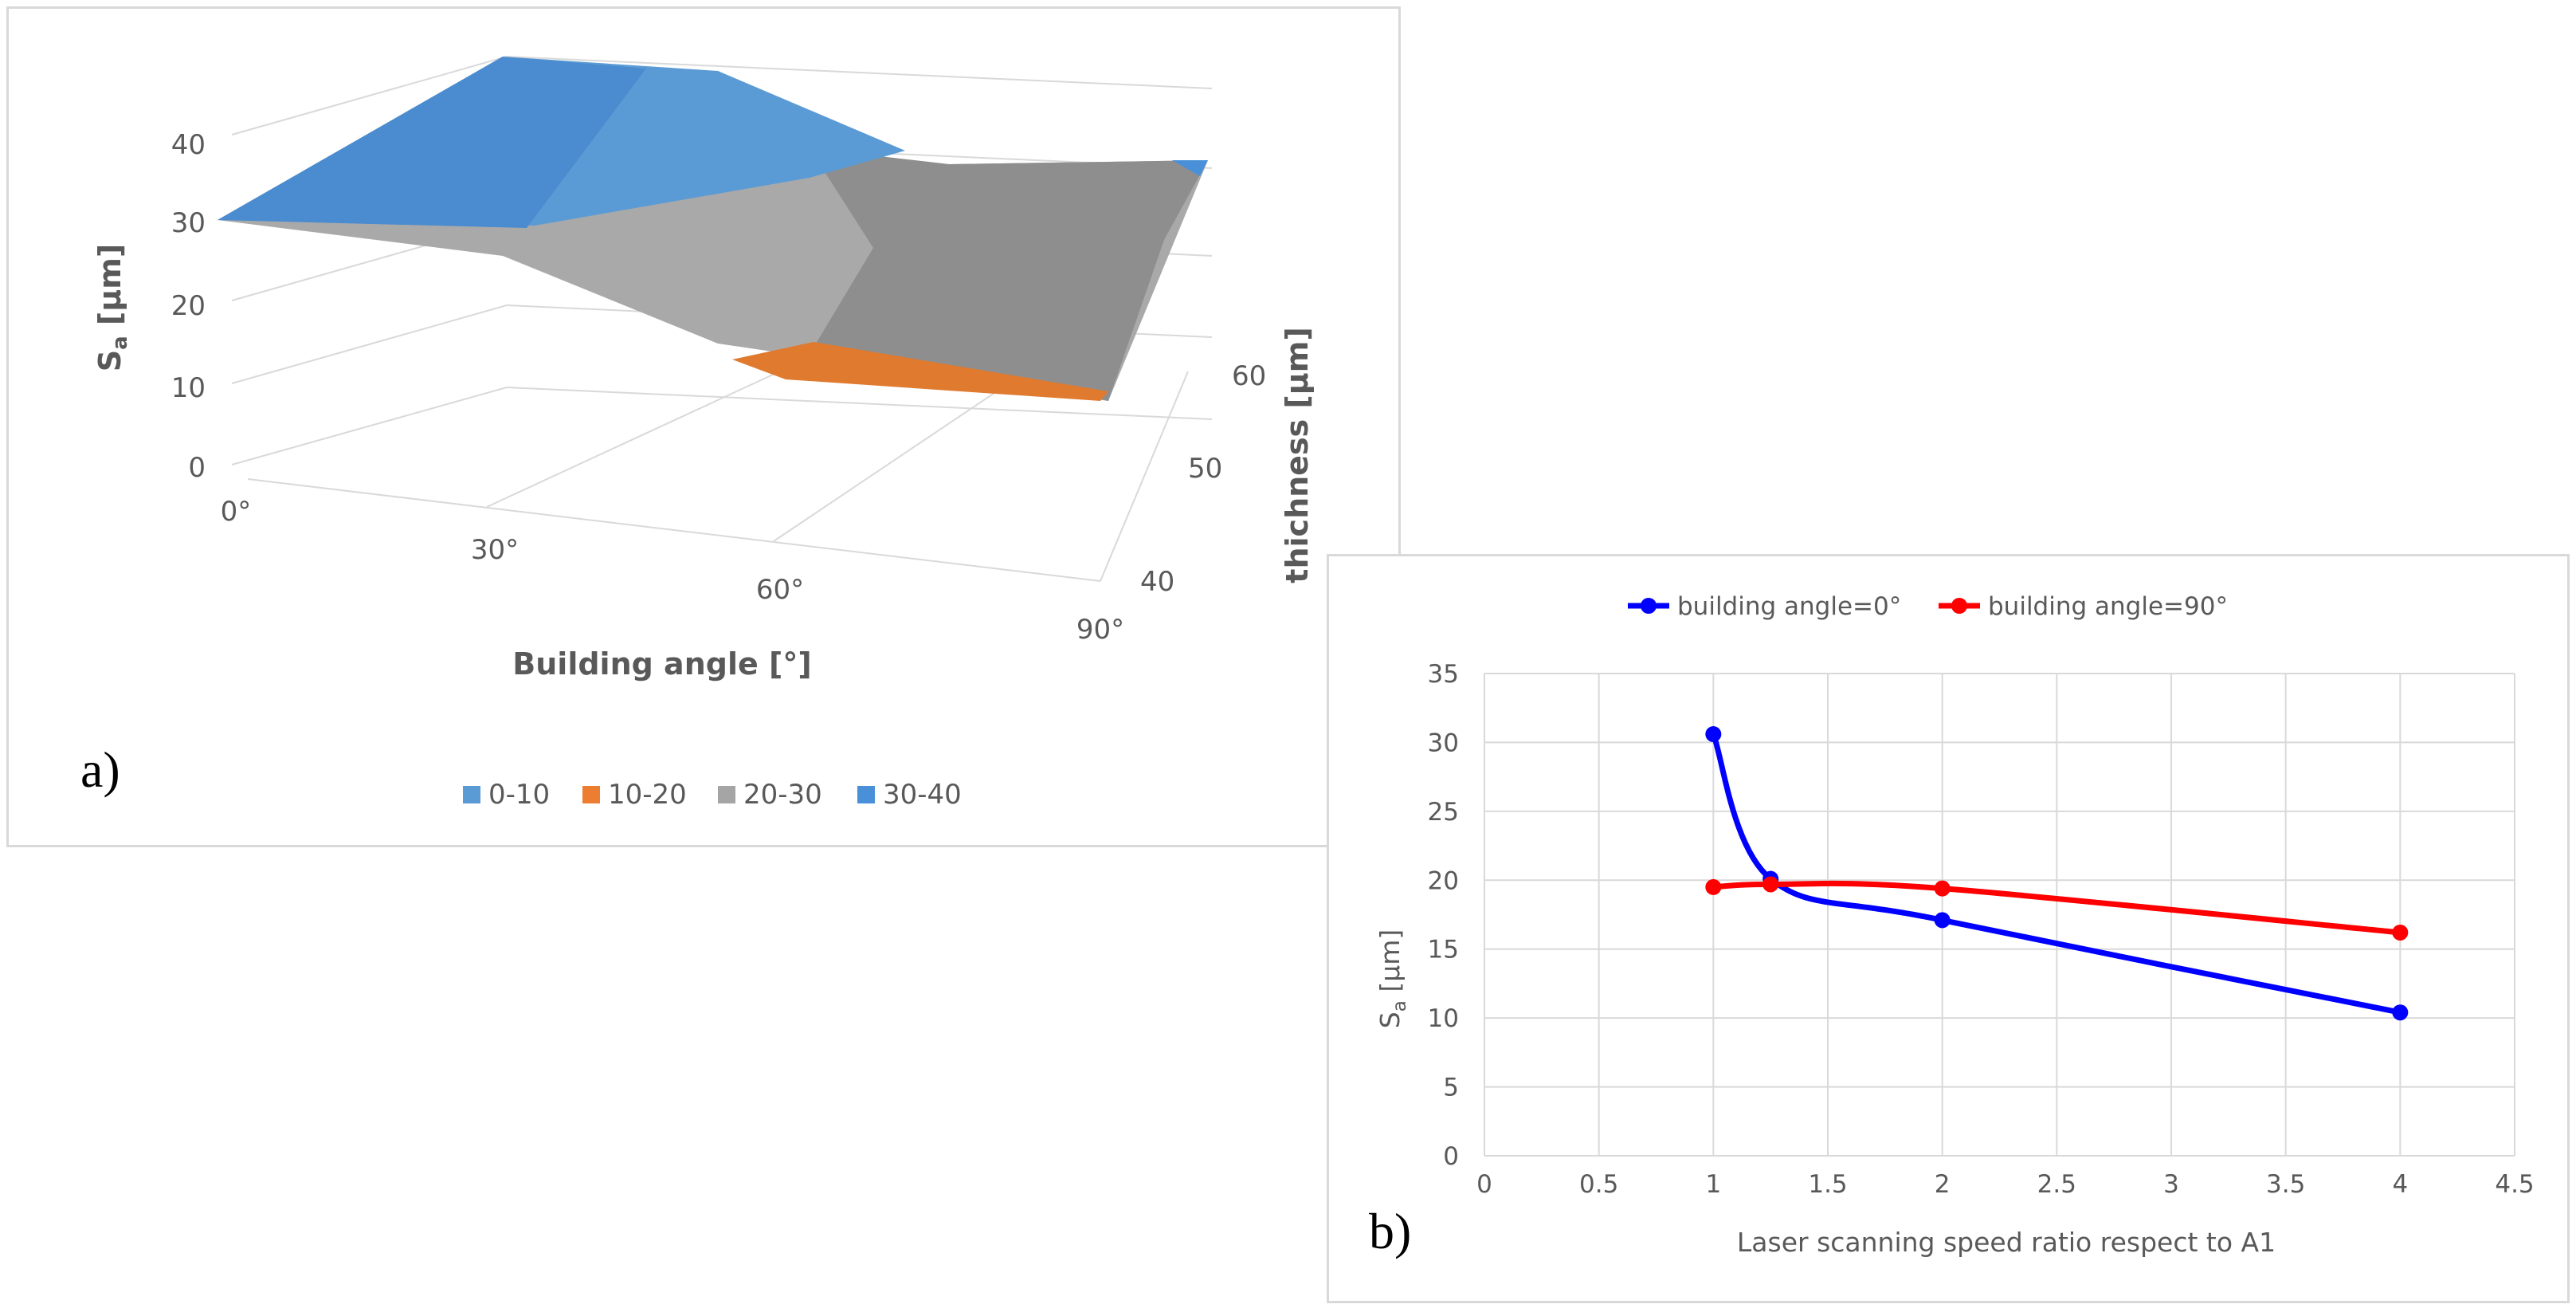 This screenshot has width=2576, height=1312. Describe the element at coordinates (1157, 582) in the screenshot. I see `depth-tick-label: 40` at that location.